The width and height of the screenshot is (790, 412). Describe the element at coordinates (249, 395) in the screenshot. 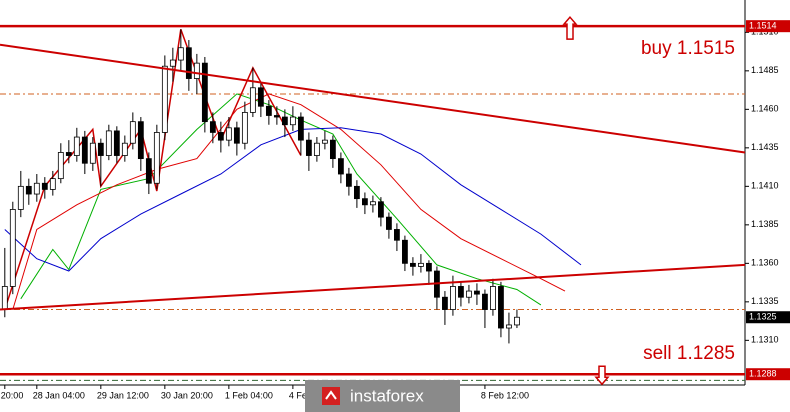

I see `x-tick-label: 1 Feb 04:00` at that location.